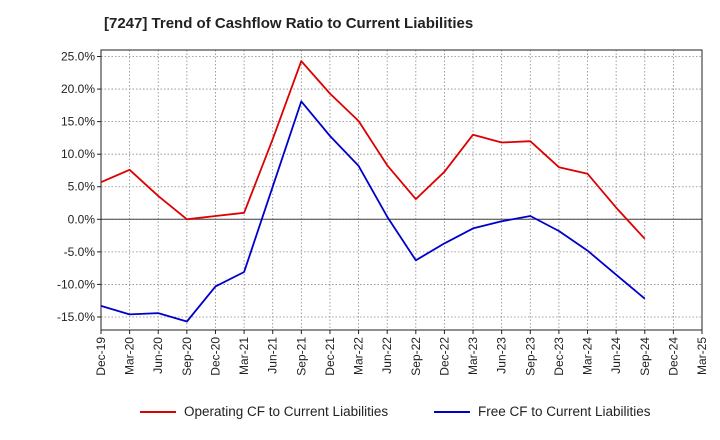  What do you see at coordinates (359, 356) in the screenshot?
I see `x-tick-label: Mar-22` at bounding box center [359, 356].